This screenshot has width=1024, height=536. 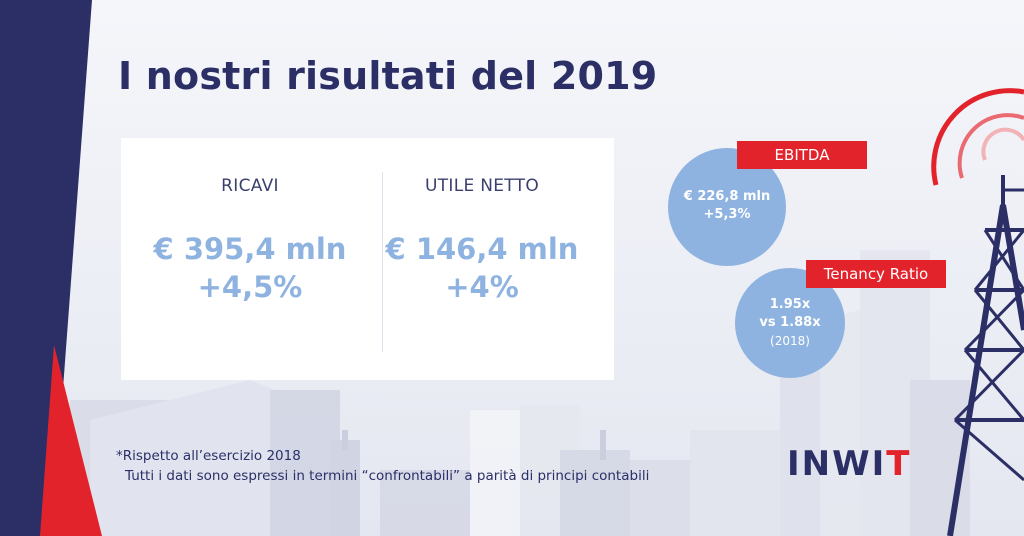 I want to click on inwit-logo: INWIT, so click(x=849, y=464).